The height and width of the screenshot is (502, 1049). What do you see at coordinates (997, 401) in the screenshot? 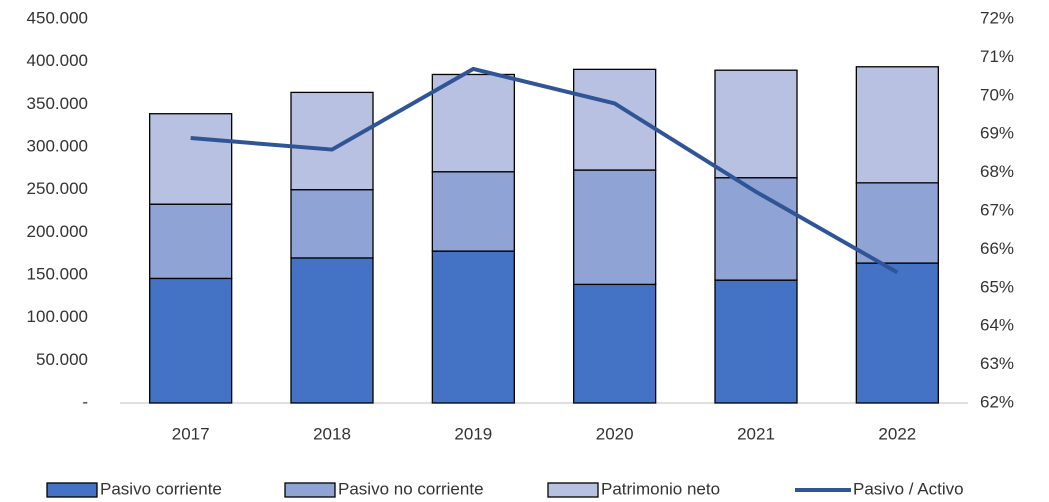
I see `y2-tick-label: 62%` at bounding box center [997, 401].